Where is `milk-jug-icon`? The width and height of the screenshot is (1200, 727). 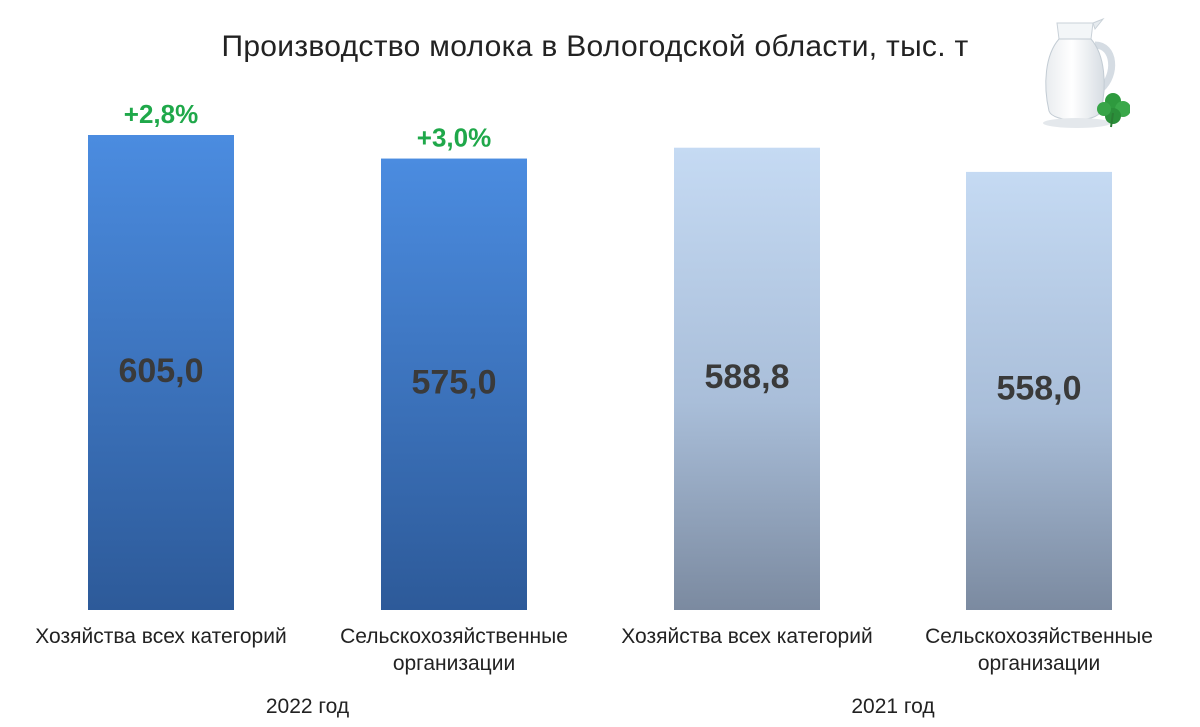 milk-jug-icon is located at coordinates (1083, 74).